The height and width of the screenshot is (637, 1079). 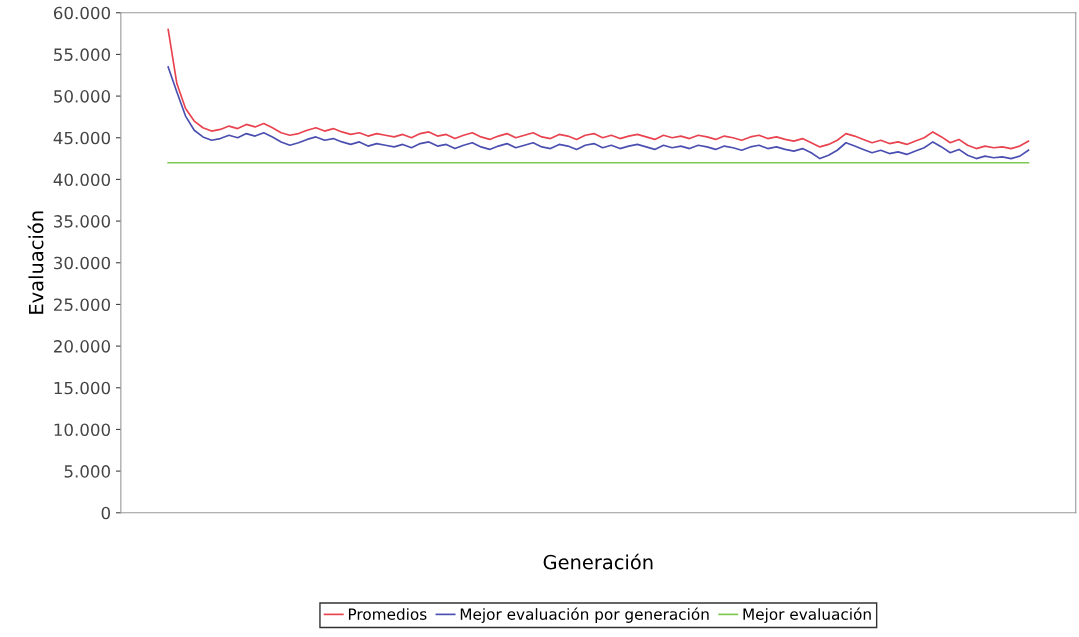 I want to click on y-tick-label: 25.000, so click(x=82, y=304).